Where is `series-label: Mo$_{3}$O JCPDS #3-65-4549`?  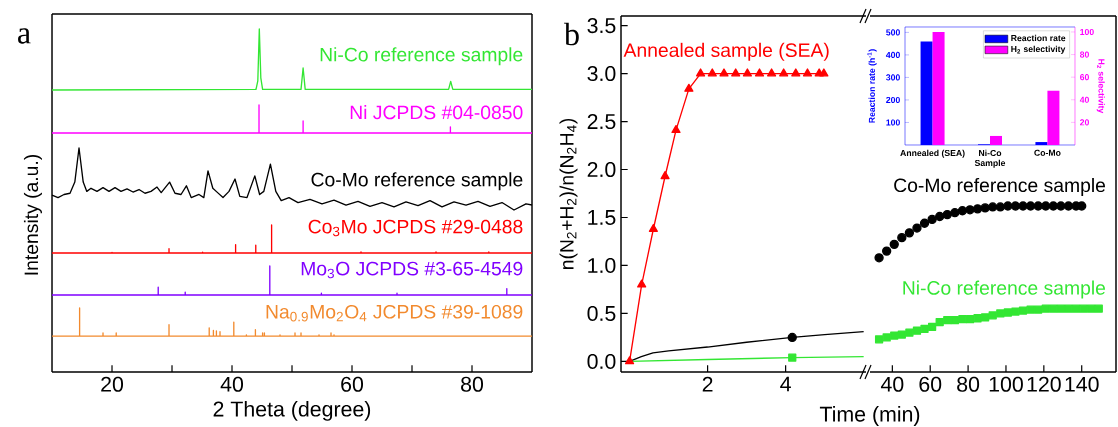 series-label: Mo$_{3}$O JCPDS #3-65-4549 is located at coordinates (412, 270).